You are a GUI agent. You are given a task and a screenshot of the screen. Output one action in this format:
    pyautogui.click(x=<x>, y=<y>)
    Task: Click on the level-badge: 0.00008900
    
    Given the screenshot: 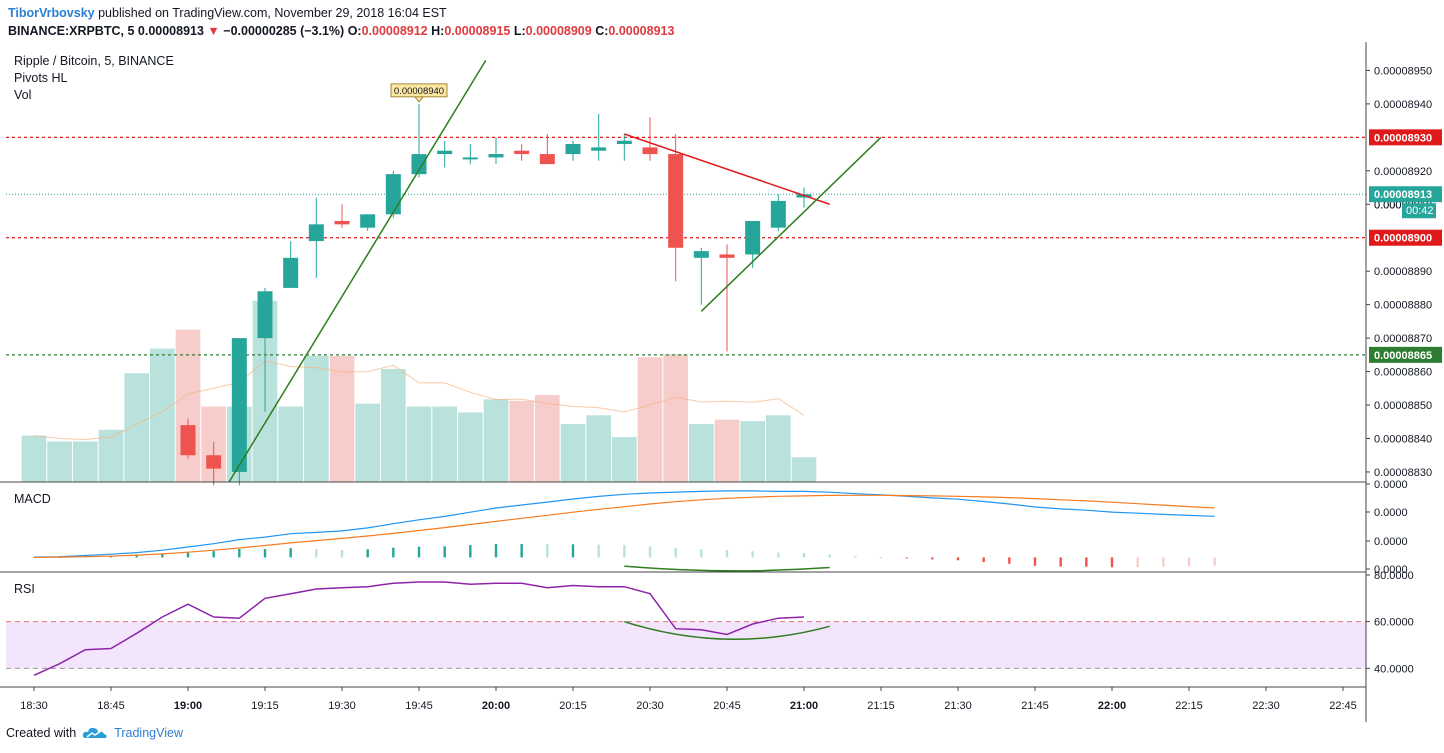 What is the action you would take?
    pyautogui.click(x=1403, y=239)
    